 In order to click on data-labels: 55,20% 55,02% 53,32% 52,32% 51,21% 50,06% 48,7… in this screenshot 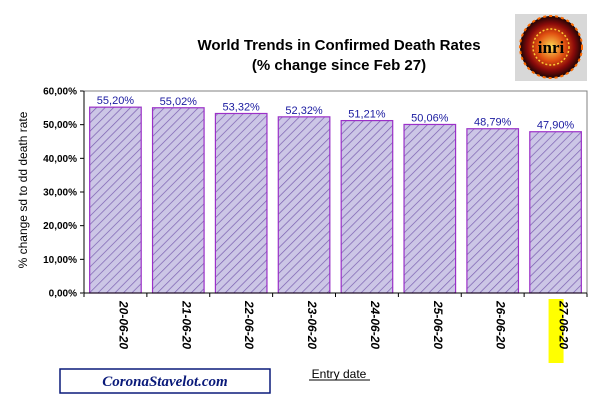, I will do `click(336, 113)`.